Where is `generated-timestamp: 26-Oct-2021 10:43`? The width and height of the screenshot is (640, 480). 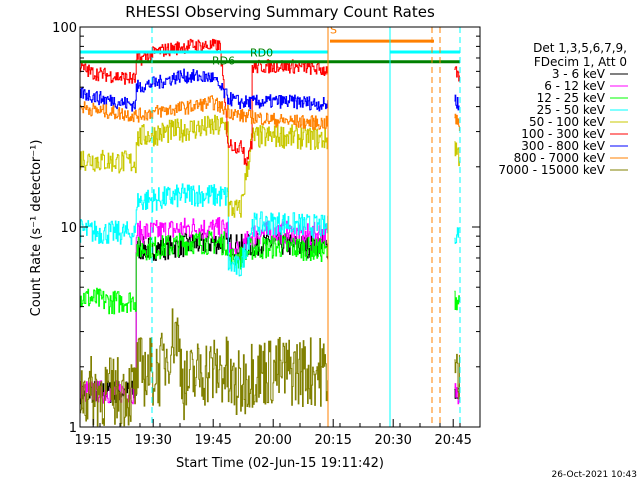 generated-timestamp: 26-Oct-2021 10:43 is located at coordinates (594, 475).